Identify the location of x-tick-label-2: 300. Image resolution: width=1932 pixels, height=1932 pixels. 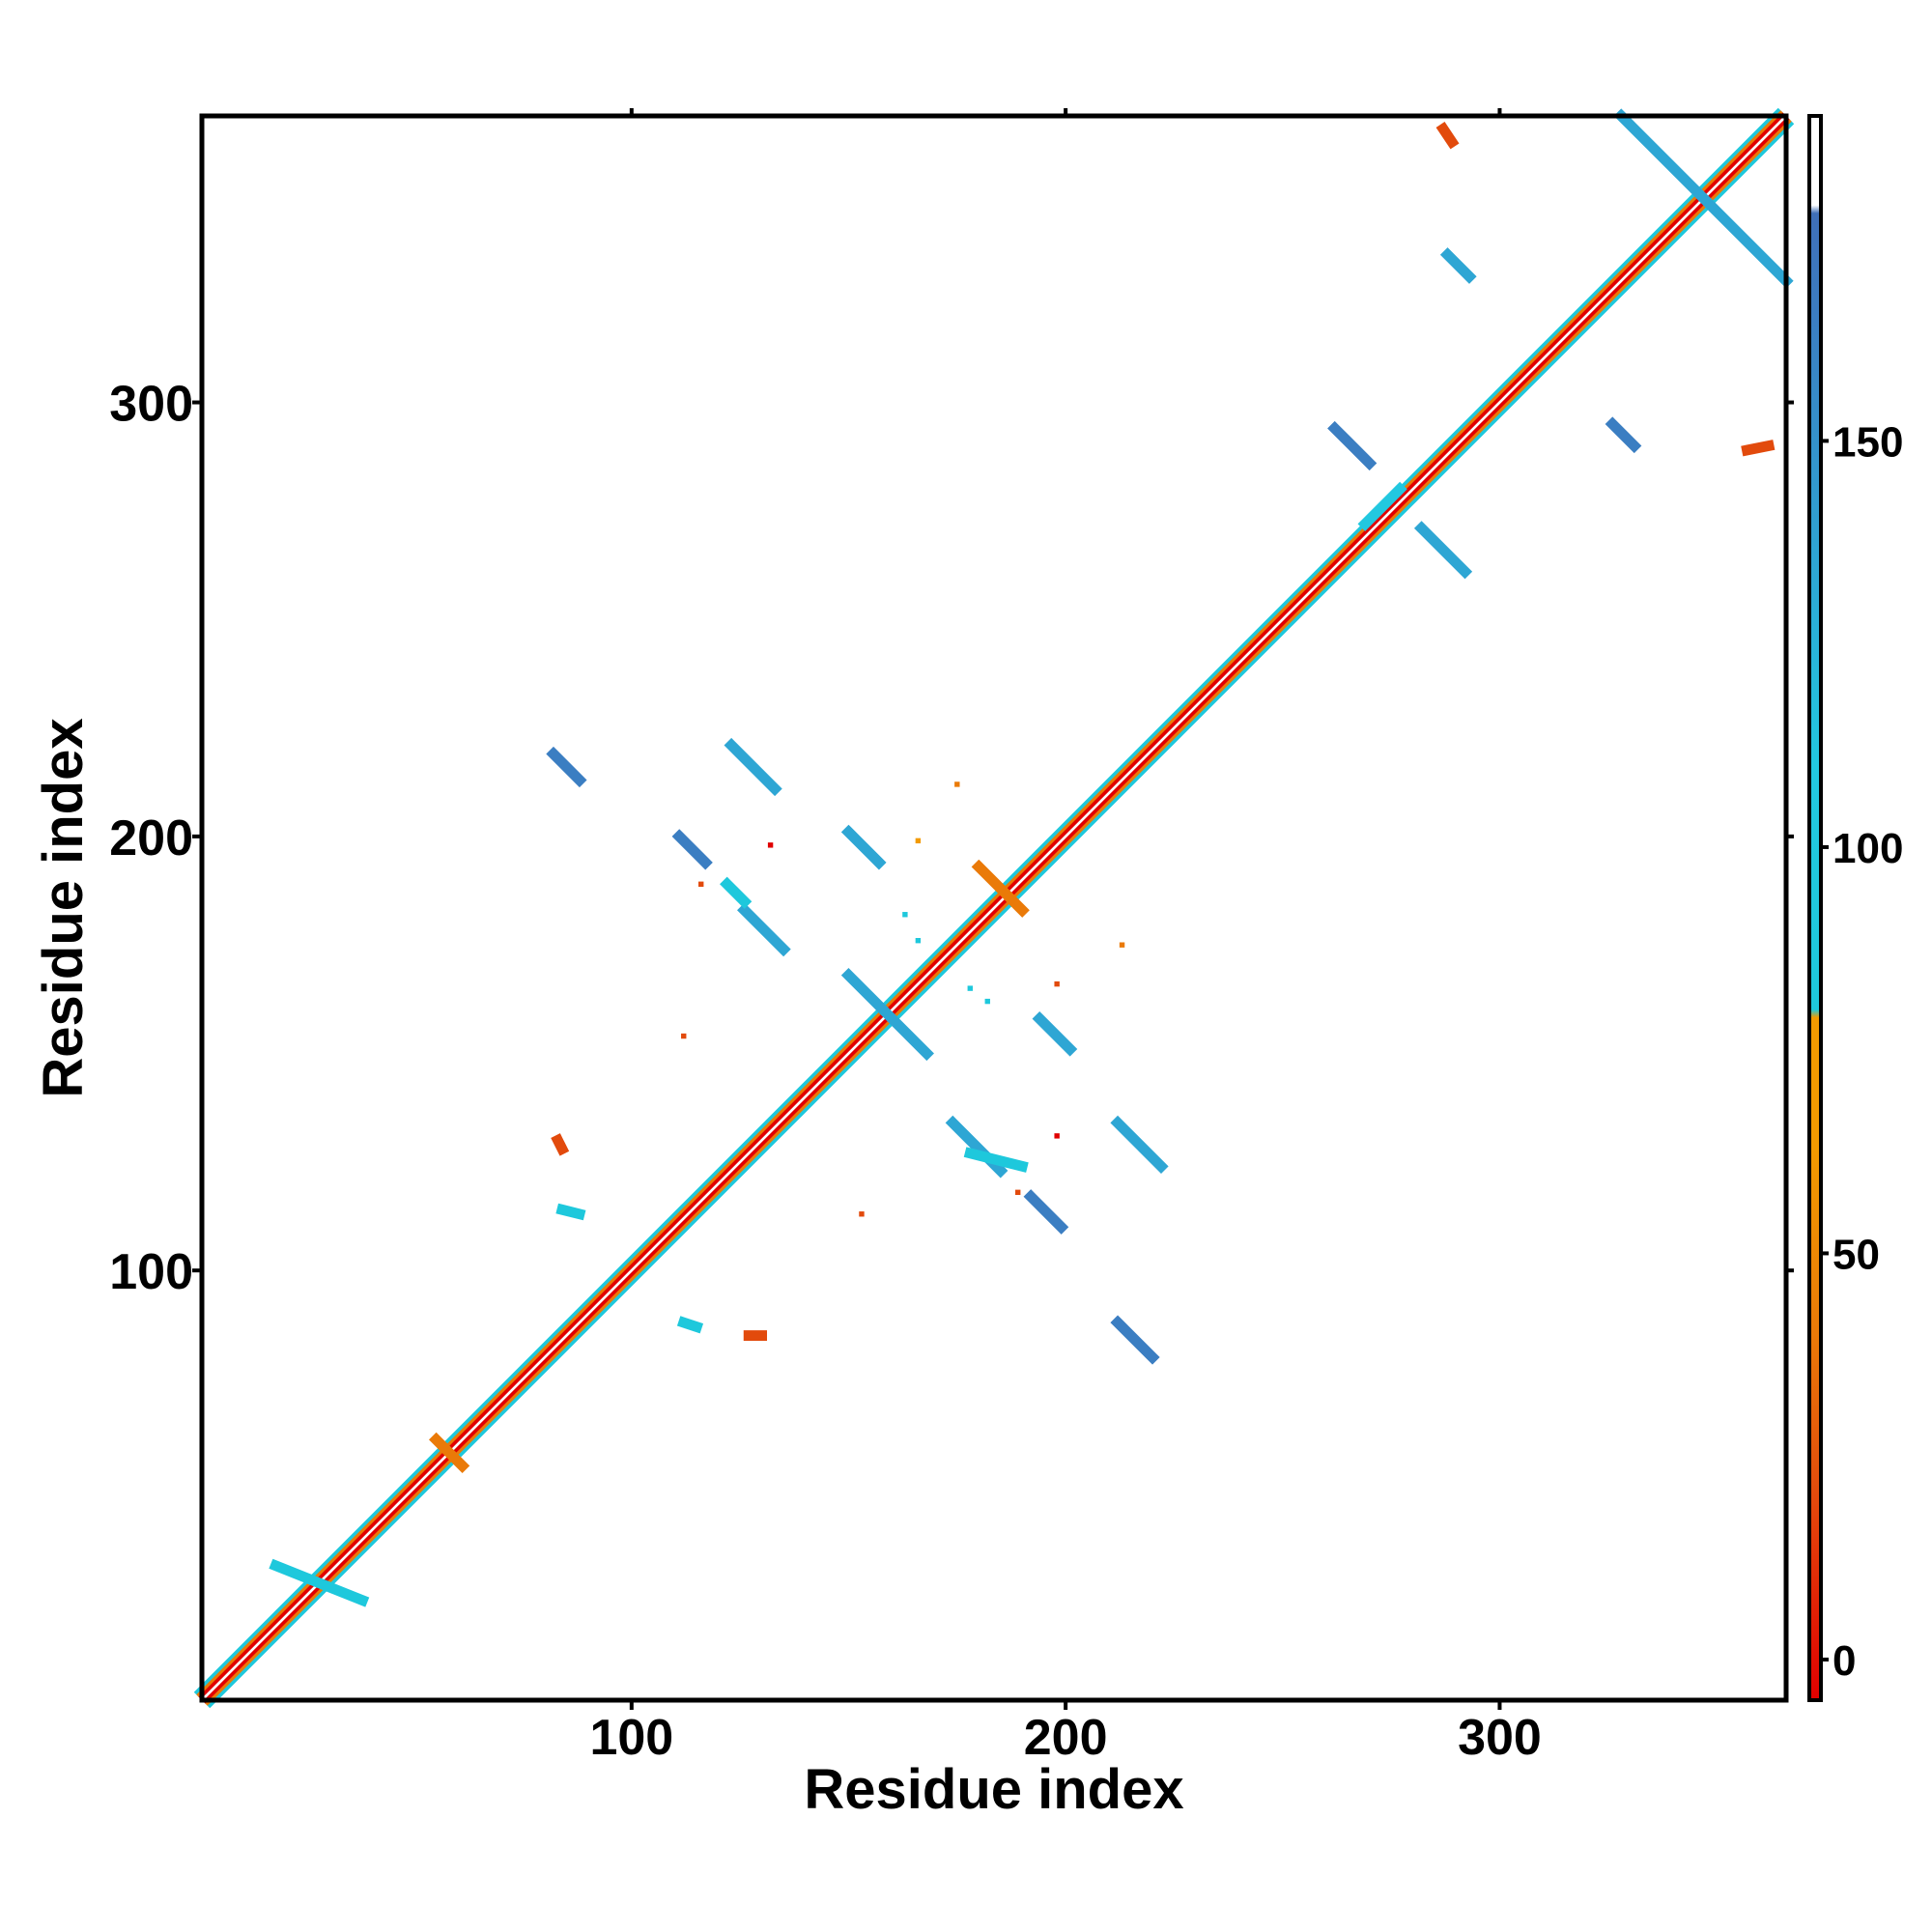
(1500, 1738).